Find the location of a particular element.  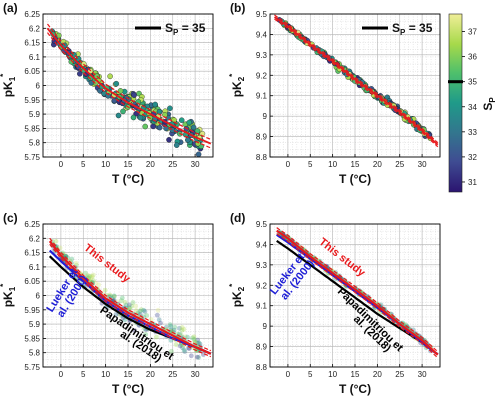

y-axis-label: pK1* is located at coordinates (8, 85).